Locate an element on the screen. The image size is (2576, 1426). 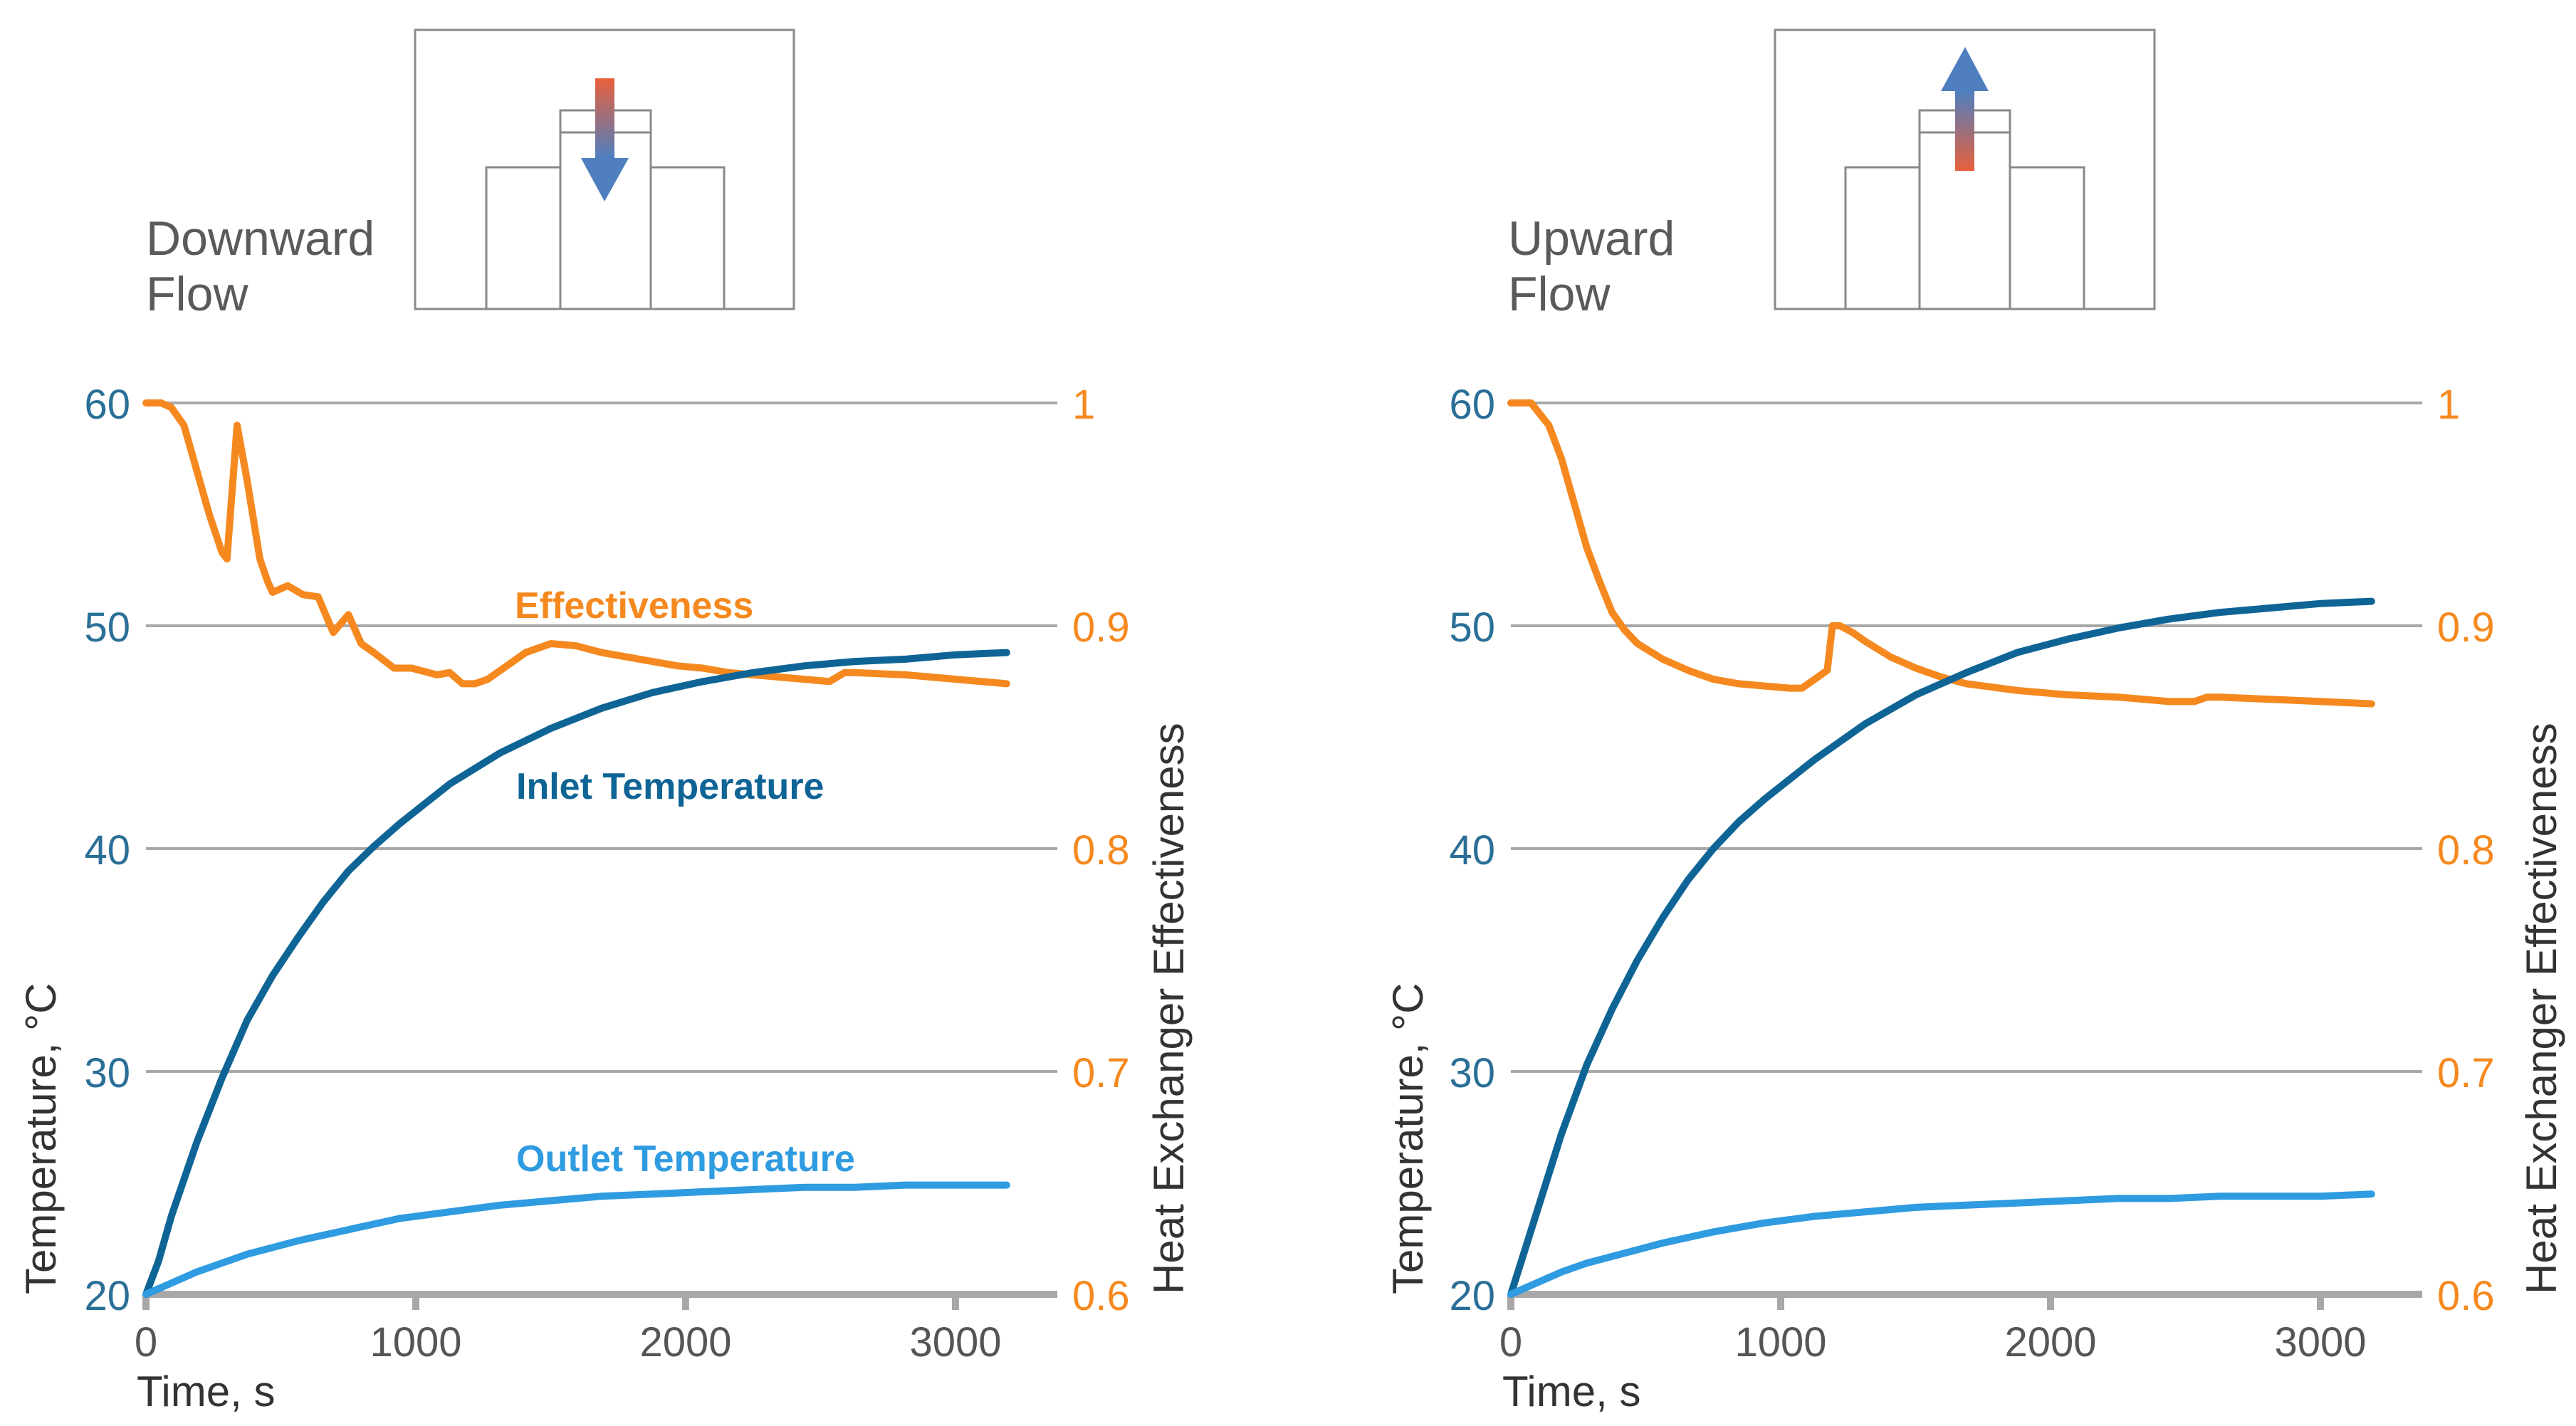
flow-label-line-1: Upward is located at coordinates (1591, 238).